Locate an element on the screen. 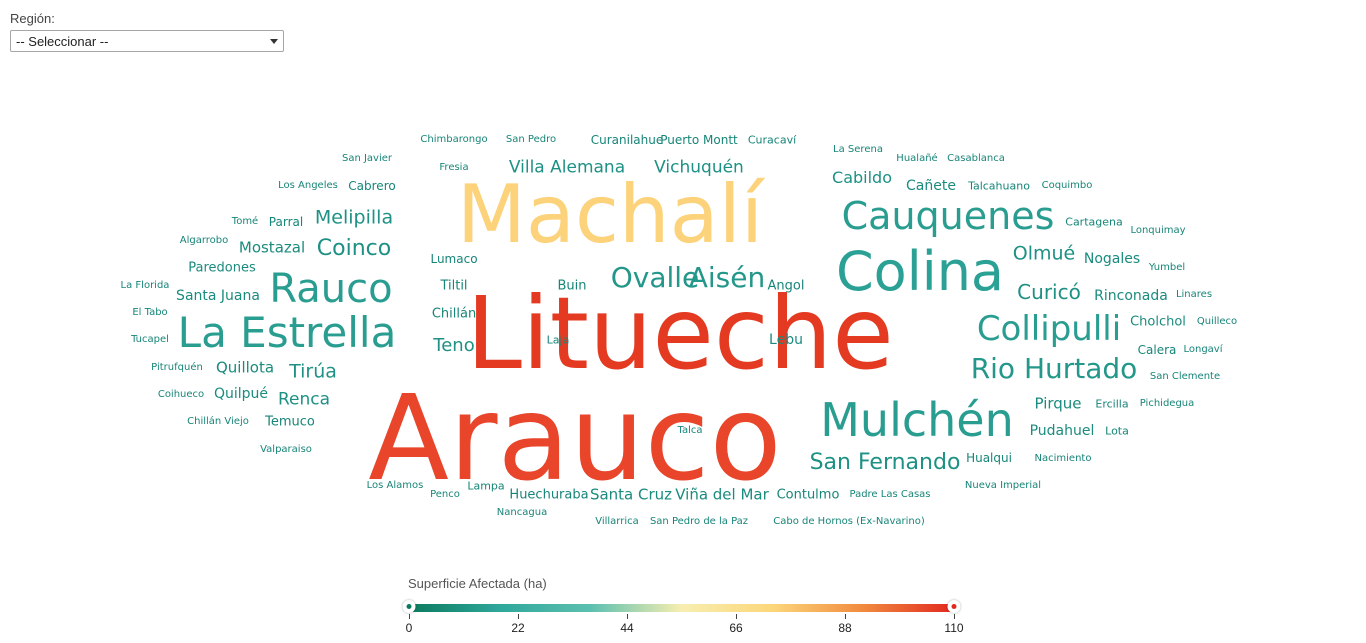 Image resolution: width=1366 pixels, height=643 pixels. cloud-word: Nogales is located at coordinates (1112, 259).